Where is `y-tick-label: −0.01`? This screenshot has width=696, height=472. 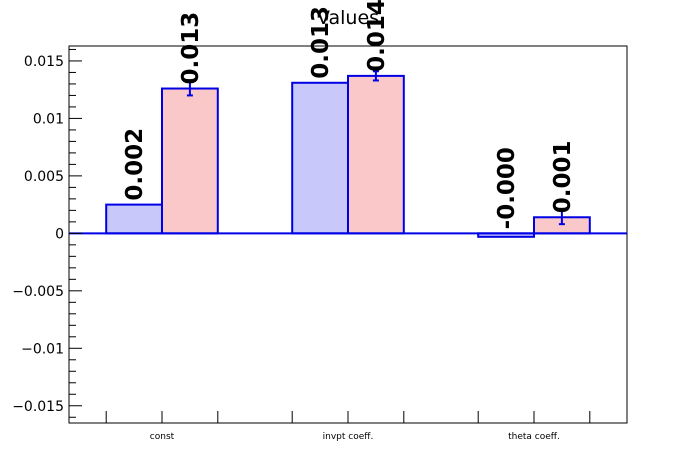 y-tick-label: −0.01 is located at coordinates (42, 349).